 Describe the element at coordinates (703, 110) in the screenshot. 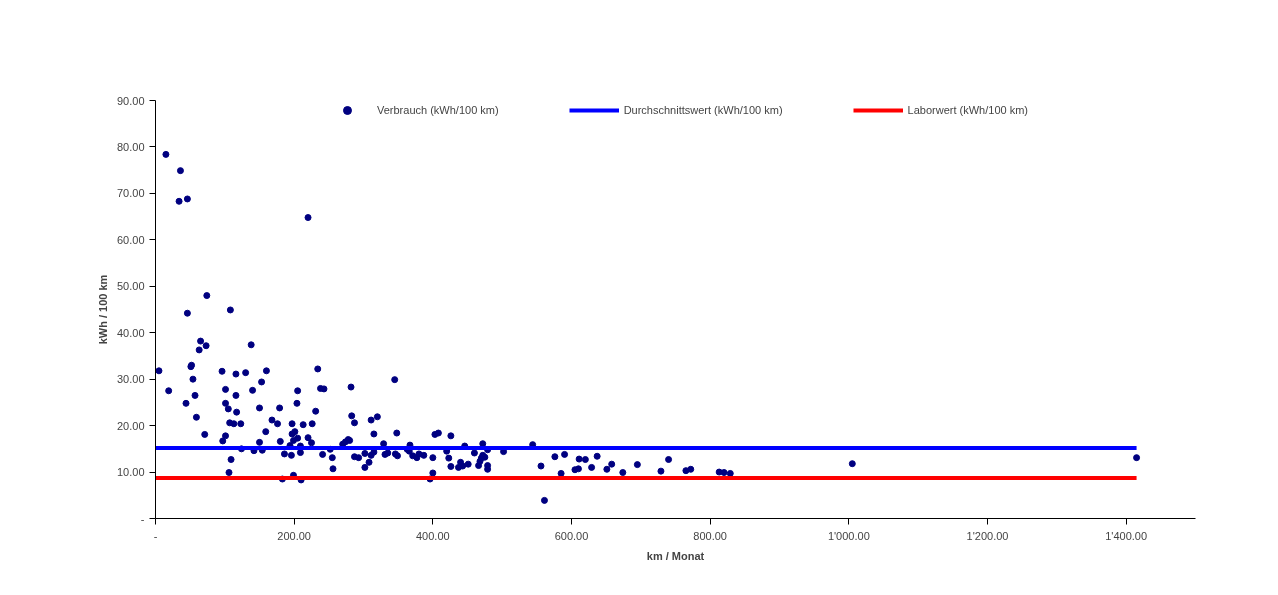

I see `legend-label: Durchschnittswert (kWh/100 km)` at that location.